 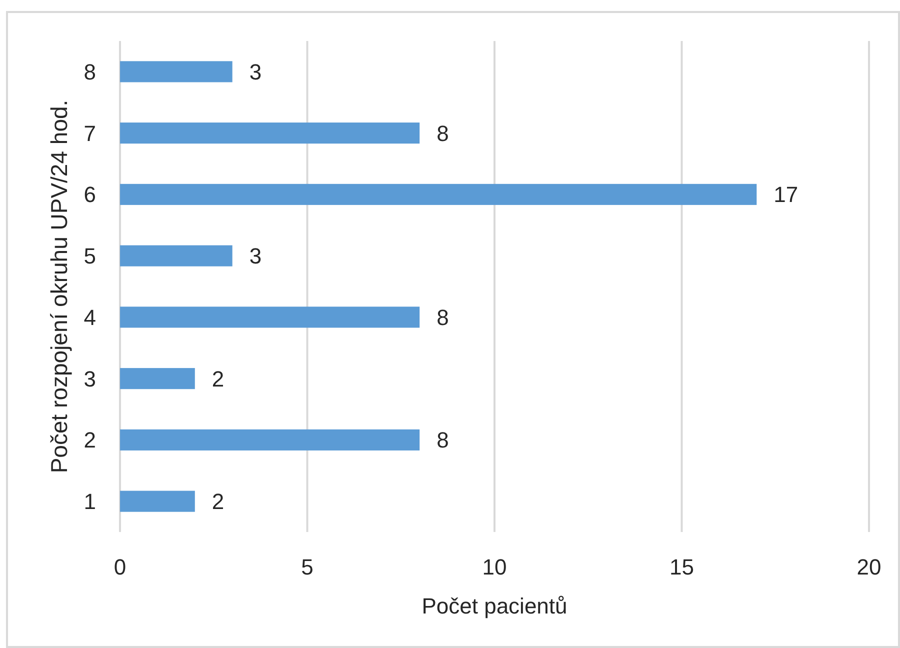 I want to click on data-label: 17, so click(x=786, y=195).